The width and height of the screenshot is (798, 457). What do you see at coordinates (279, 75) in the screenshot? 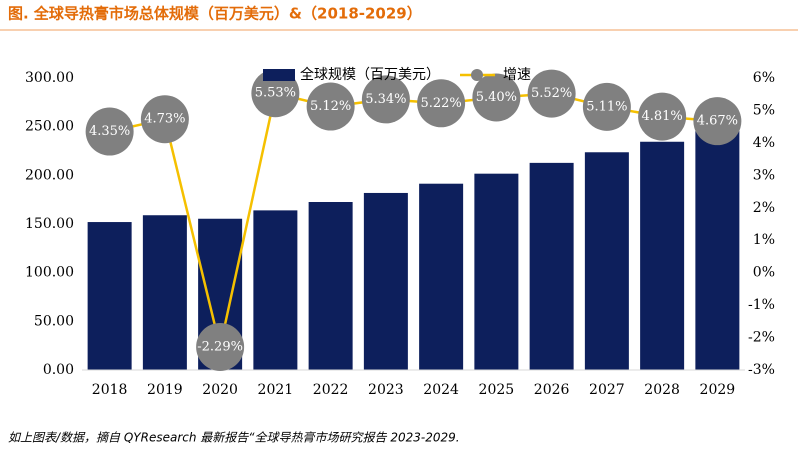
I see `legend-swatch` at bounding box center [279, 75].